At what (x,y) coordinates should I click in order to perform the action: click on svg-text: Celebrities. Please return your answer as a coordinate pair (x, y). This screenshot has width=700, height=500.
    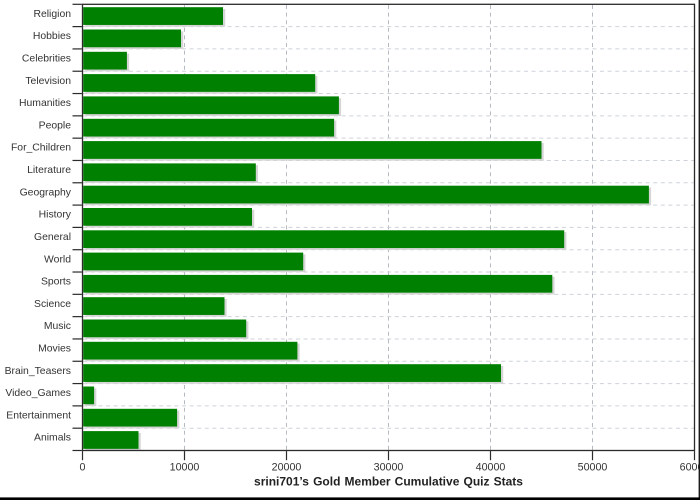
    Looking at the image, I should click on (46, 58).